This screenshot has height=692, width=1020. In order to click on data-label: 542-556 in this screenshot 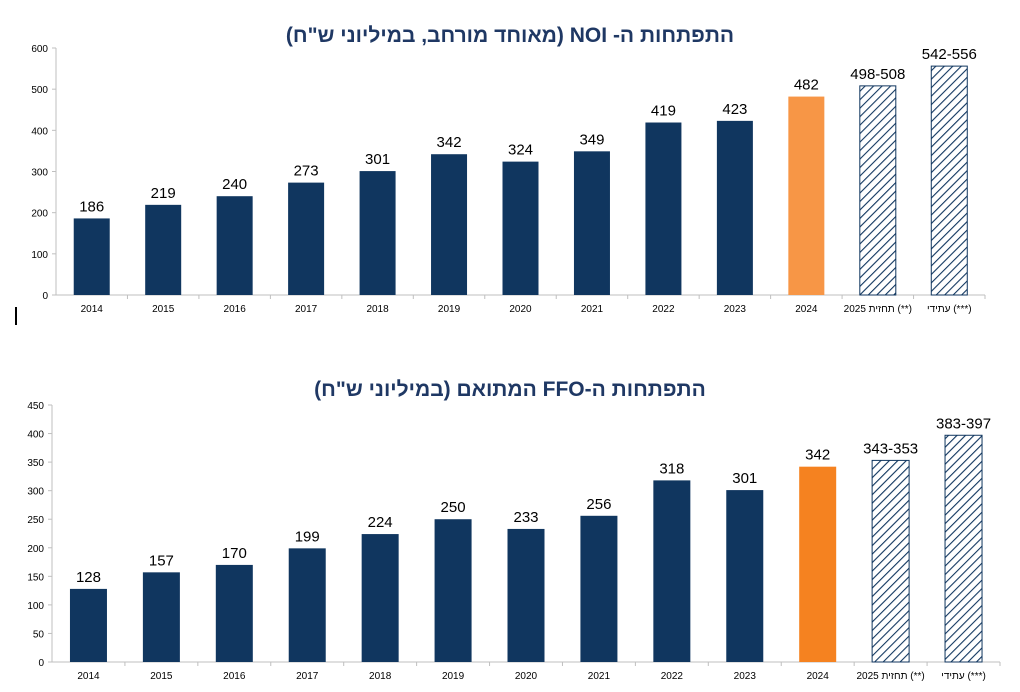, I will do `click(949, 54)`.